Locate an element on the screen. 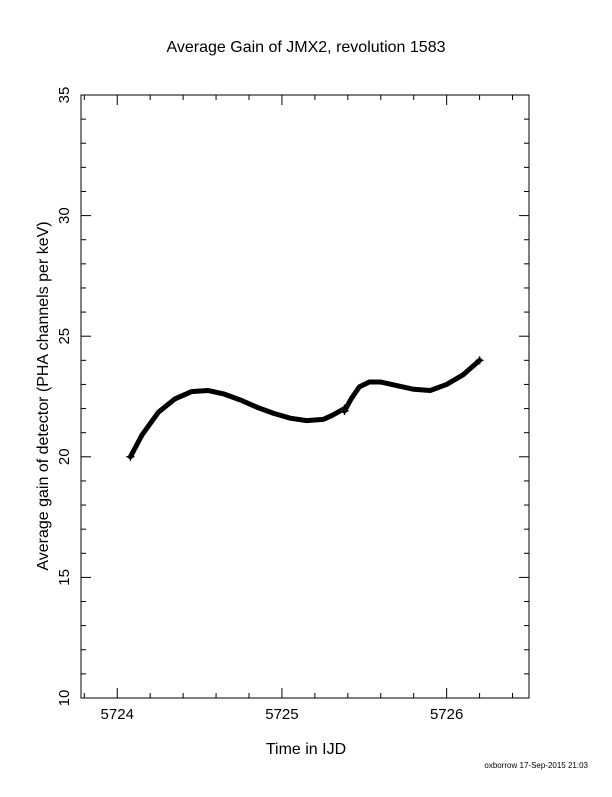  chart-title: Average Gain of JMX2, revolution 1583 is located at coordinates (306, 47).